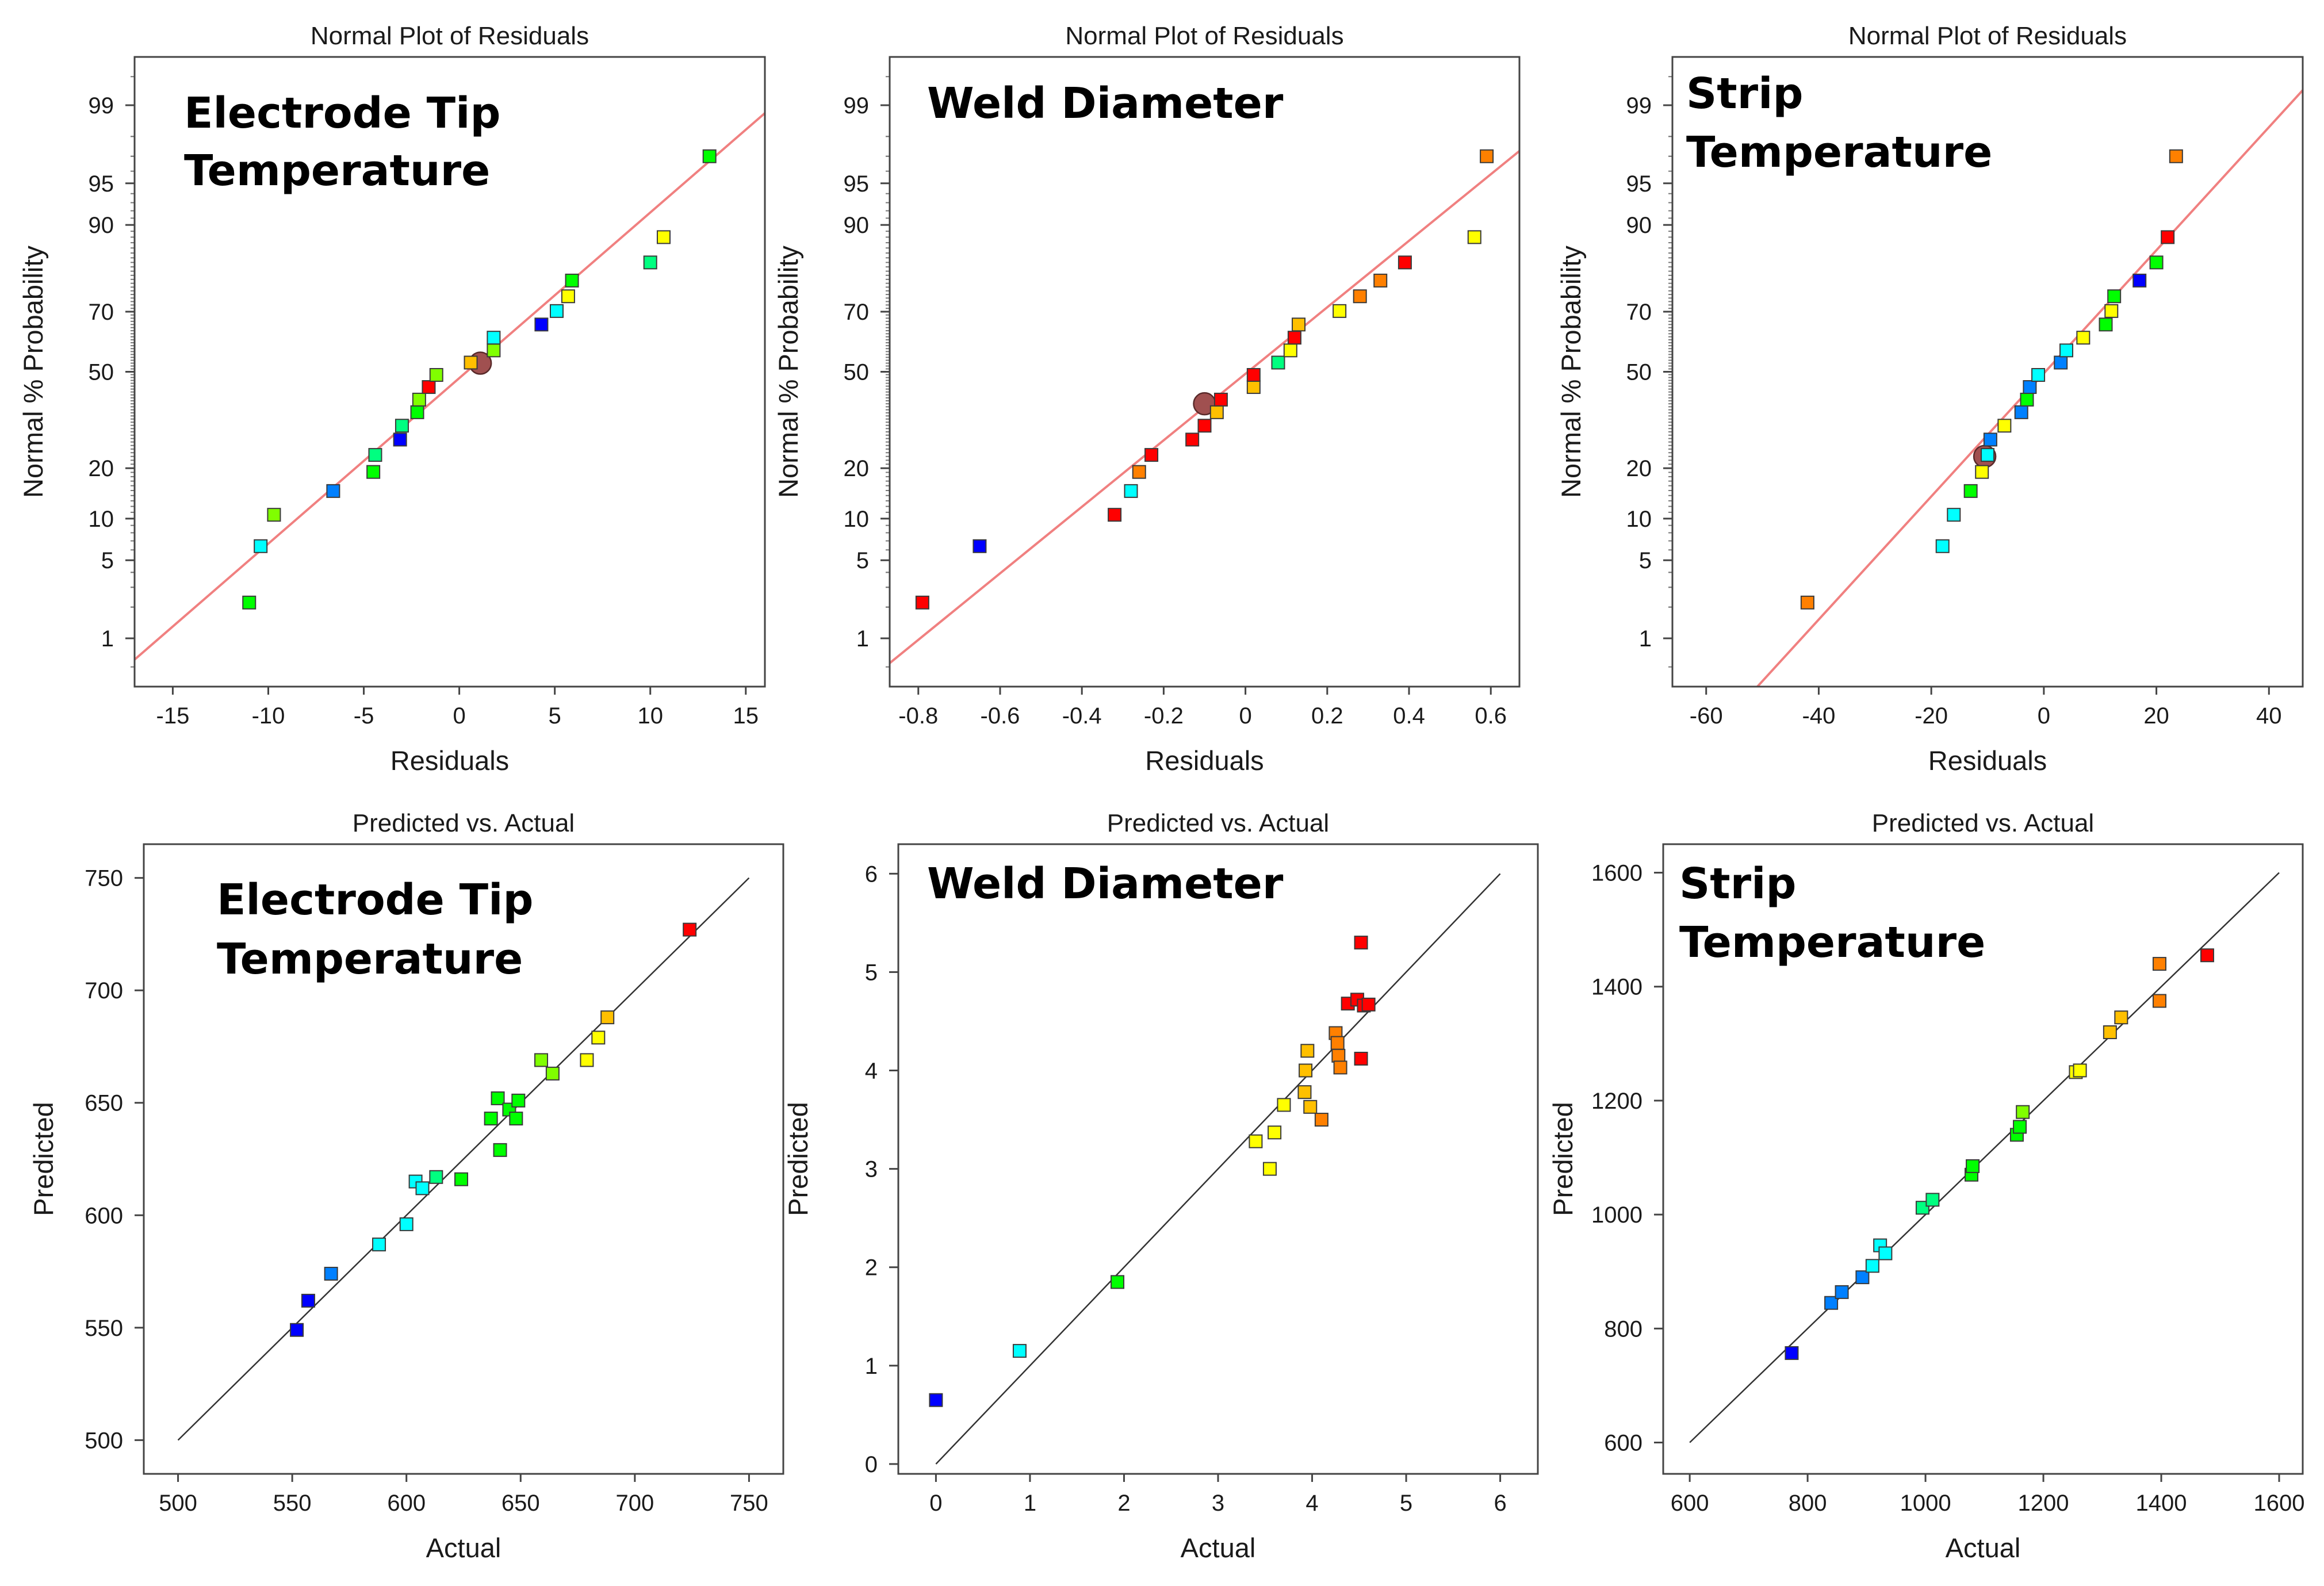 This screenshot has height=1586, width=2324. Describe the element at coordinates (857, 184) in the screenshot. I see `y-tick-label: 95` at that location.